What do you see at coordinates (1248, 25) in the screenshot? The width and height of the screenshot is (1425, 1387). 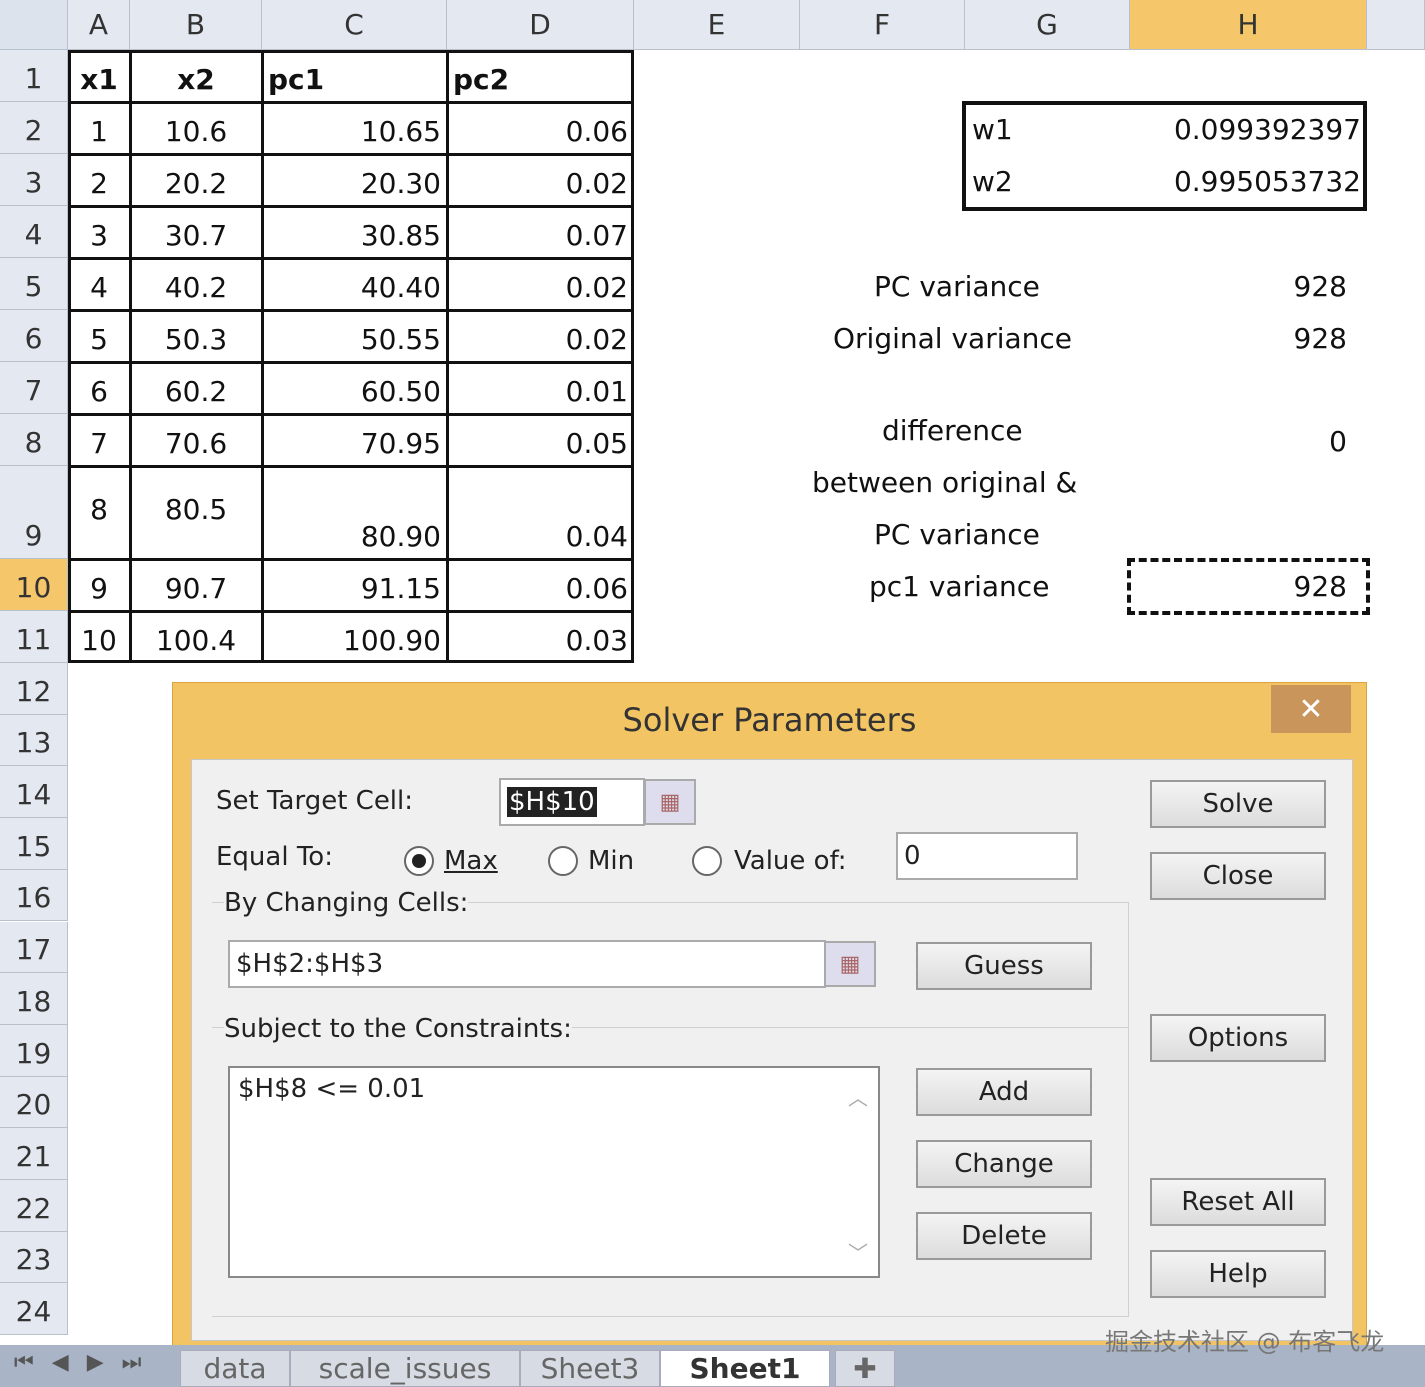 I see `column-header-H: H` at bounding box center [1248, 25].